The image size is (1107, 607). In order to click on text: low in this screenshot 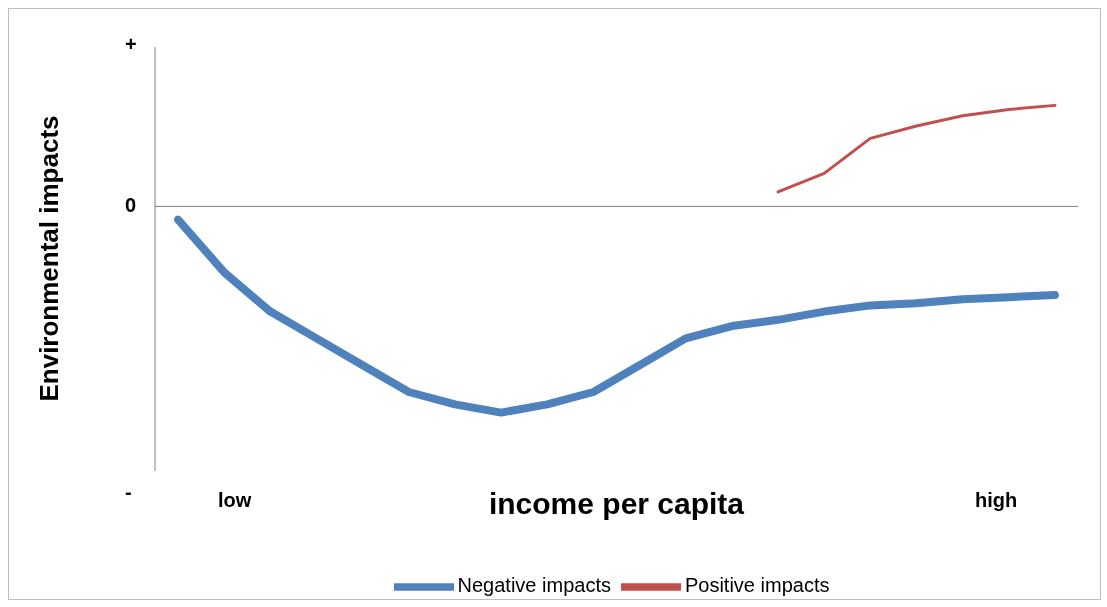, I will do `click(235, 500)`.